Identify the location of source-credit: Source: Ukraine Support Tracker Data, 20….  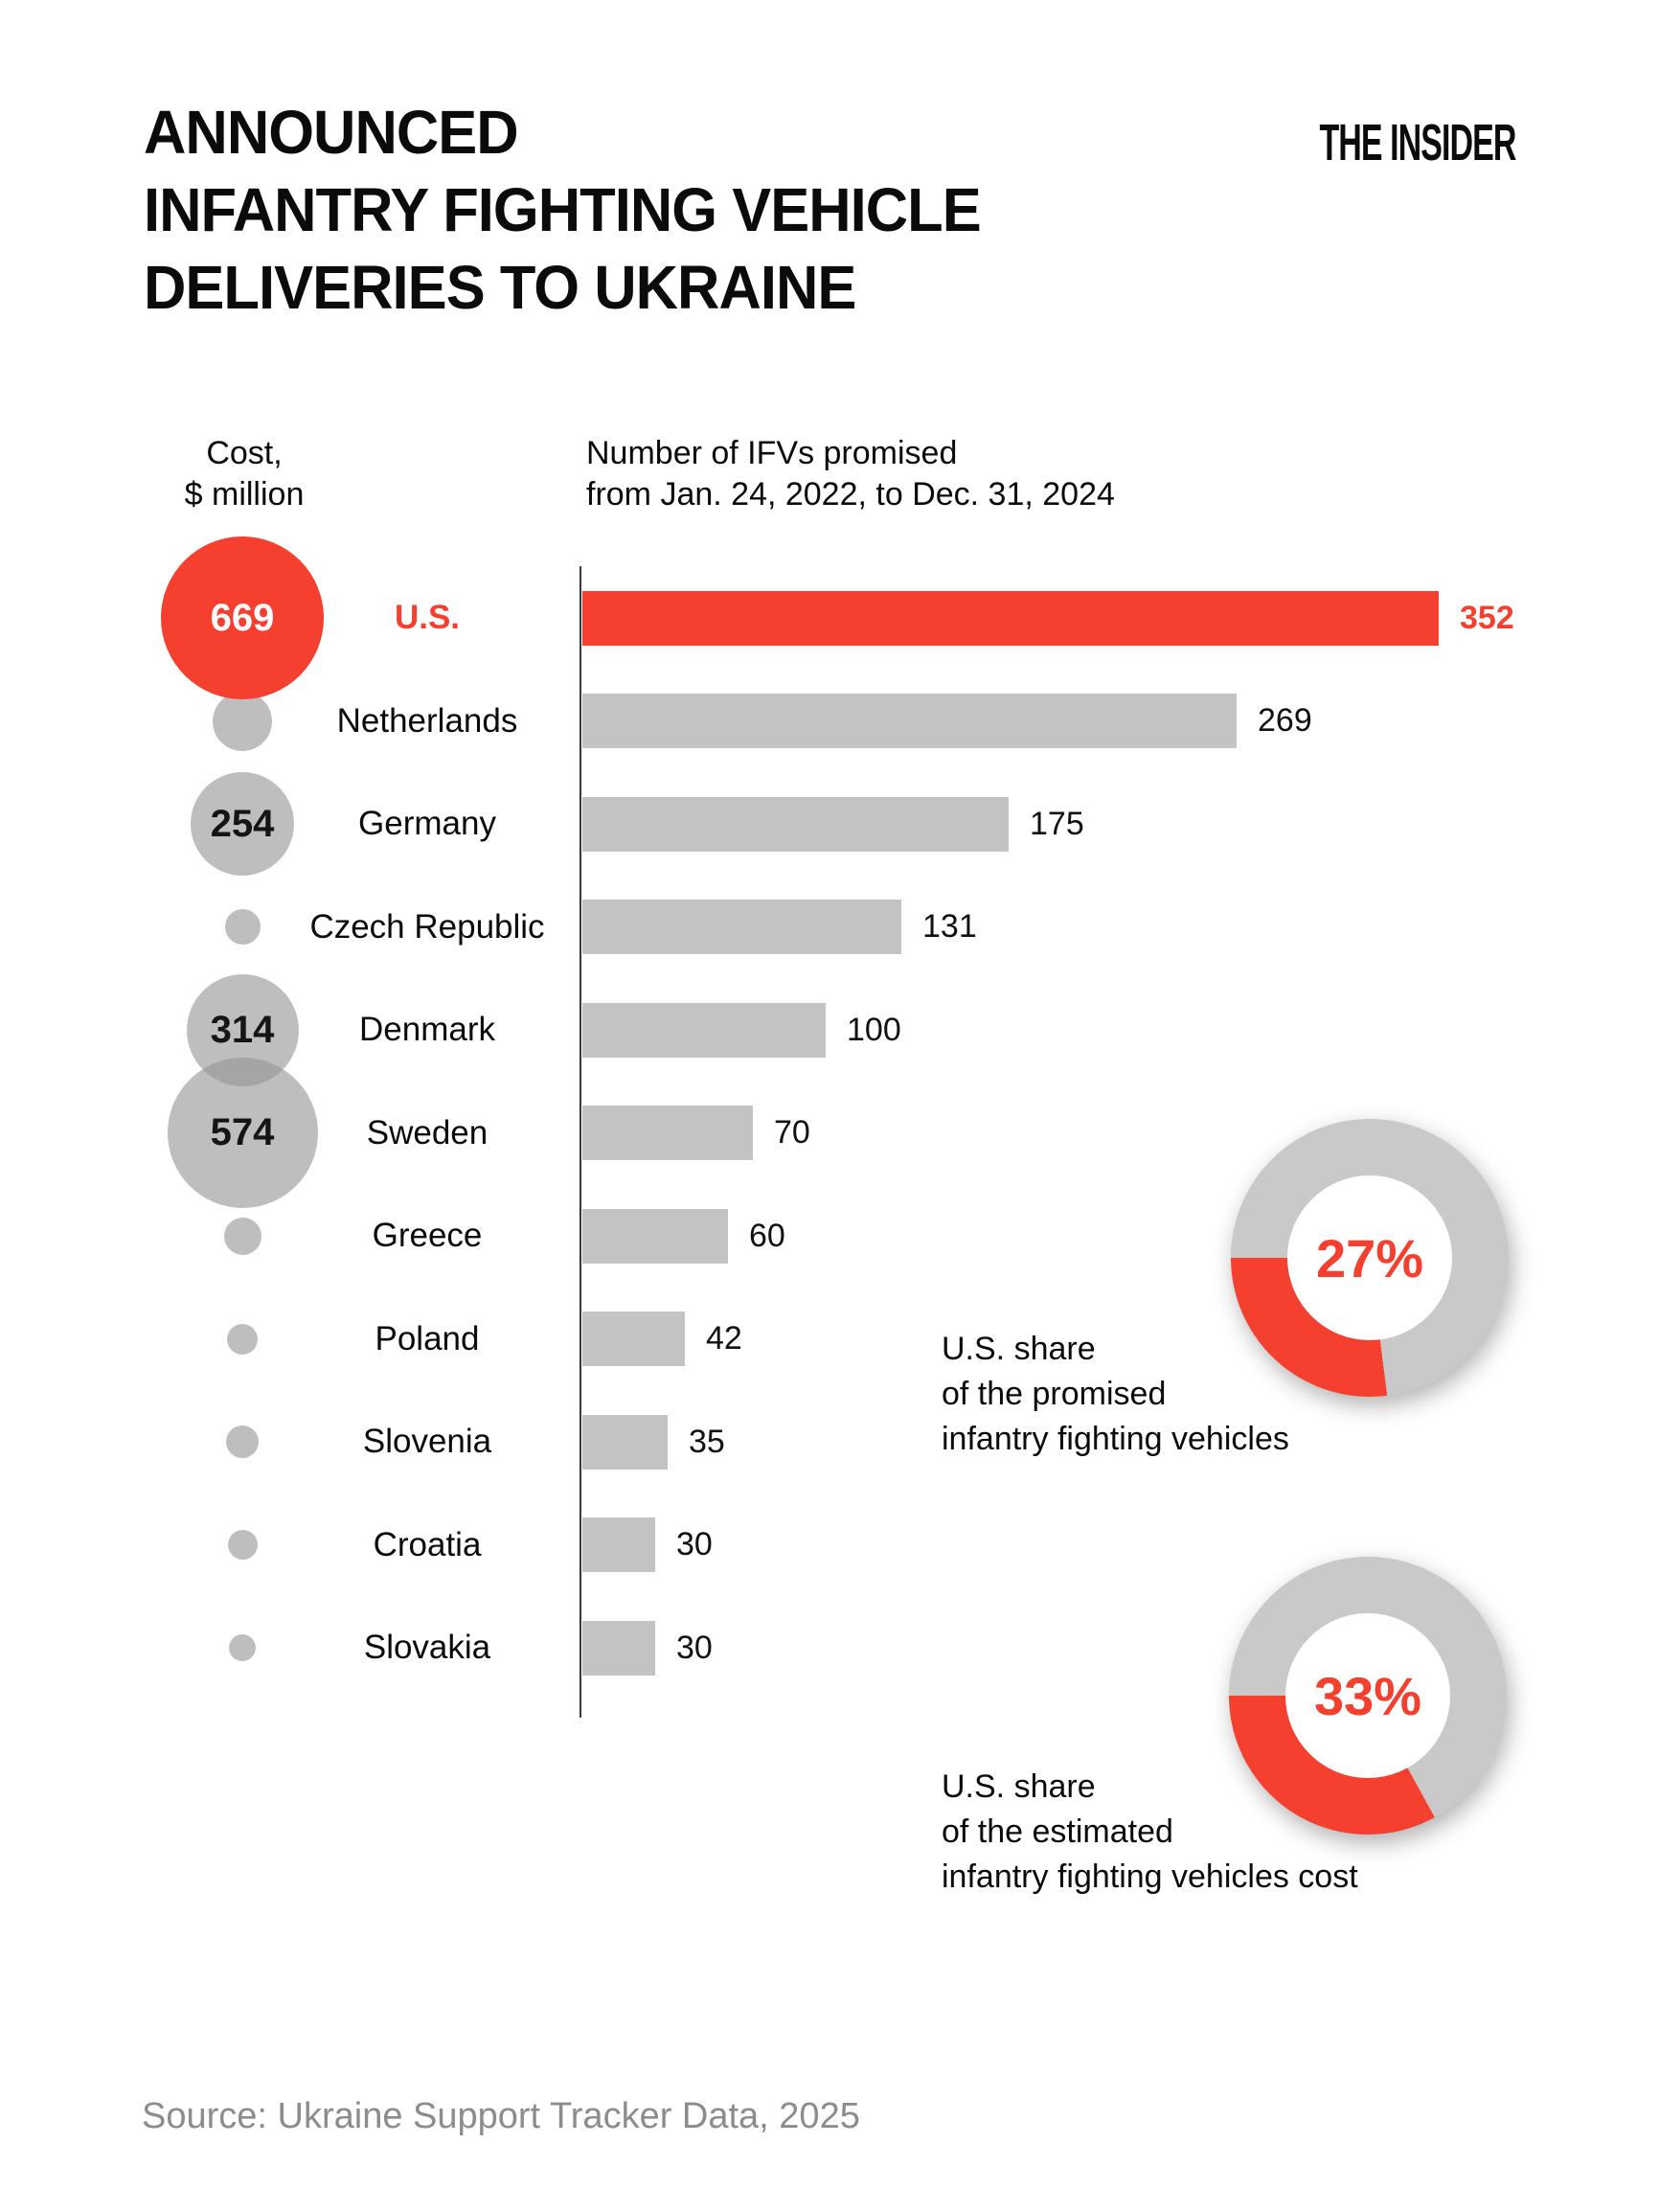
(501, 2116).